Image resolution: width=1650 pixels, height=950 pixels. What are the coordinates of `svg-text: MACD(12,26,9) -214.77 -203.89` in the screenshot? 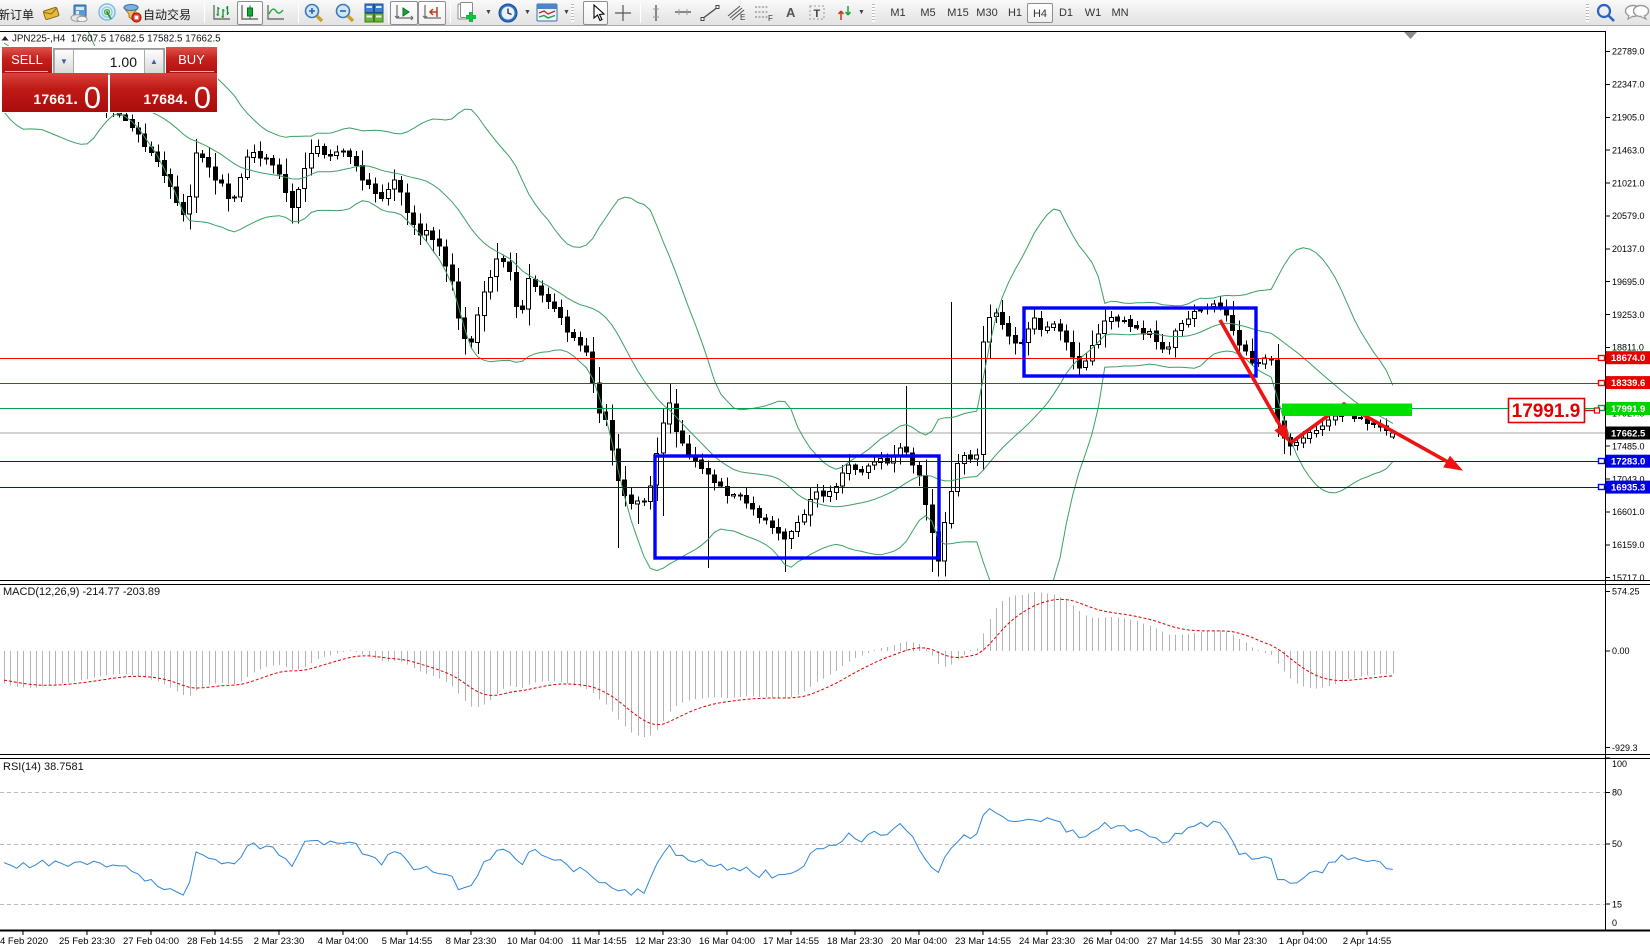 It's located at (81, 592).